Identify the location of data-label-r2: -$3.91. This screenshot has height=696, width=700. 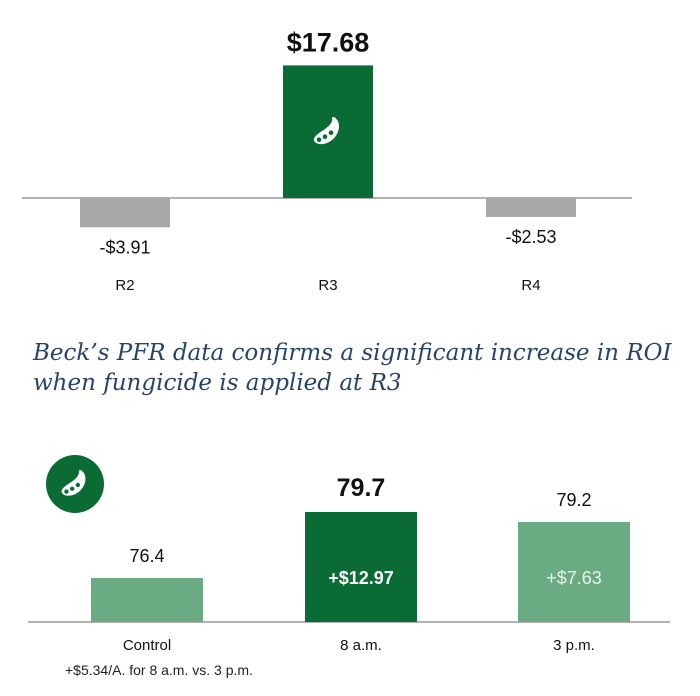
(124, 247).